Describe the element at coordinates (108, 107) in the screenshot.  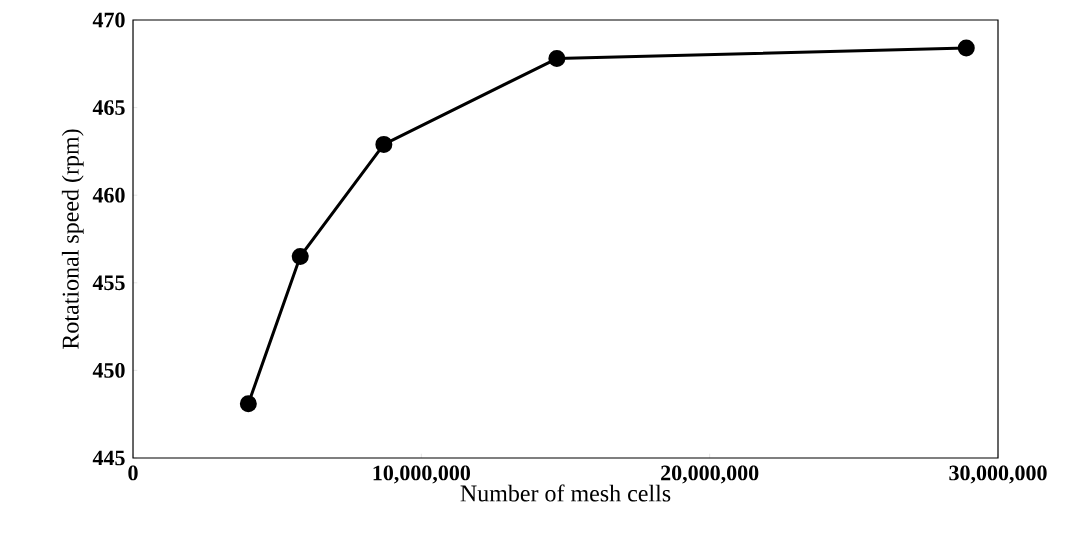
I see `y-tick-label: 465` at that location.